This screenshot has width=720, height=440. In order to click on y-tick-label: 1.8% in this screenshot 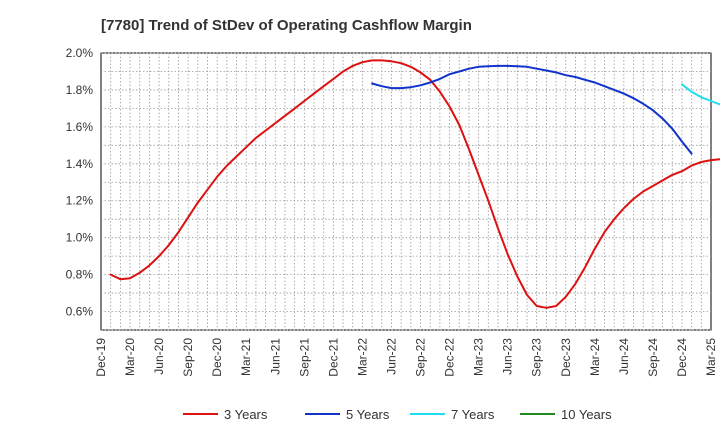, I will do `click(80, 90)`.